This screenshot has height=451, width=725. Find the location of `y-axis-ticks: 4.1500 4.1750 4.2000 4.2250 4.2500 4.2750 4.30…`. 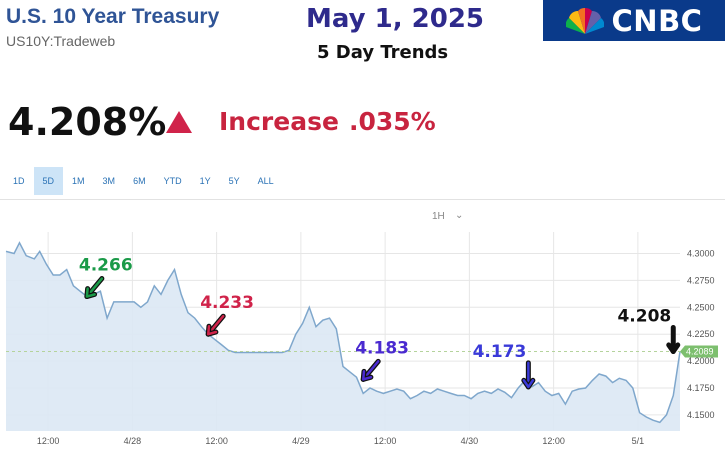

y-axis-ticks: 4.1500 4.1750 4.2000 4.2250 4.2500 4.2750 4.30… is located at coordinates (701, 334).